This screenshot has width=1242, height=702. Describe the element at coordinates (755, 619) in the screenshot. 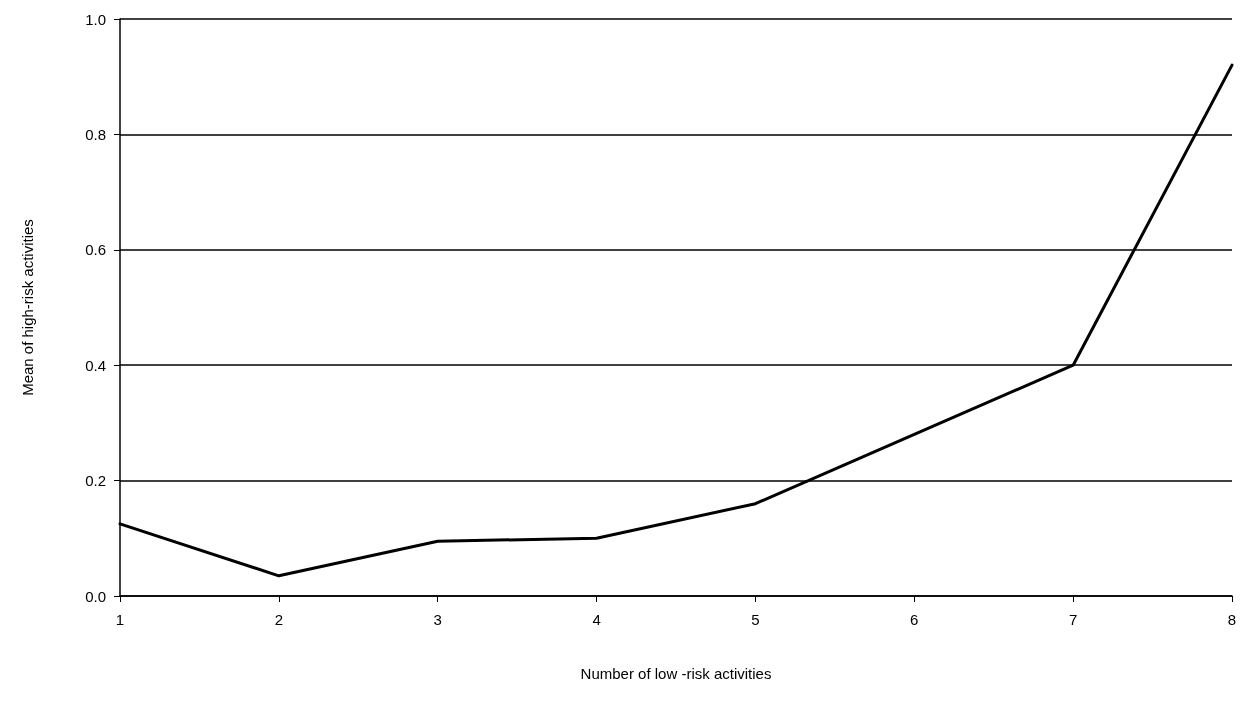

I see `x-tick-label: 5` at that location.